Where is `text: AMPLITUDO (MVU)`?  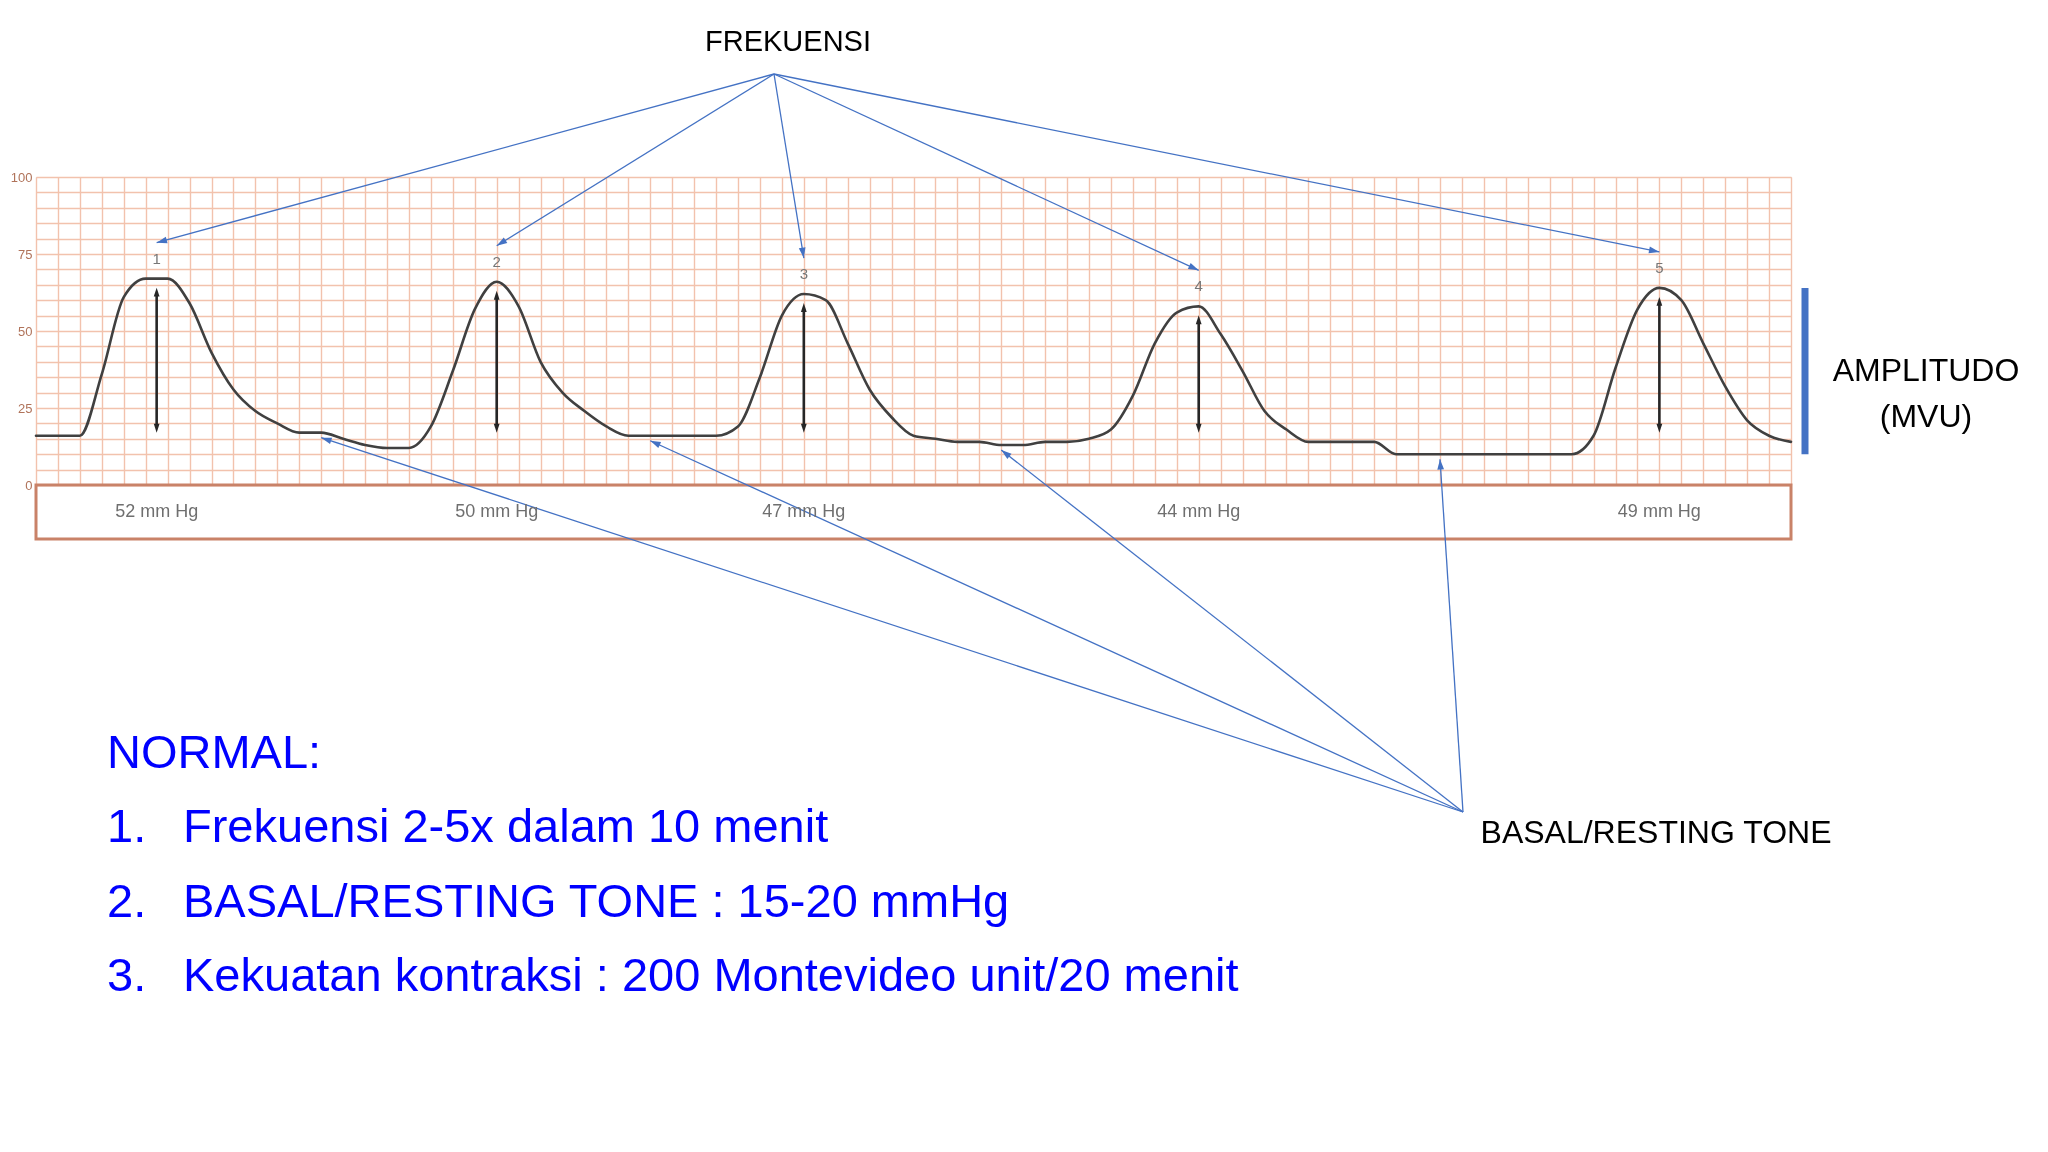
text: AMPLITUDO (MVU) is located at coordinates (1926, 393).